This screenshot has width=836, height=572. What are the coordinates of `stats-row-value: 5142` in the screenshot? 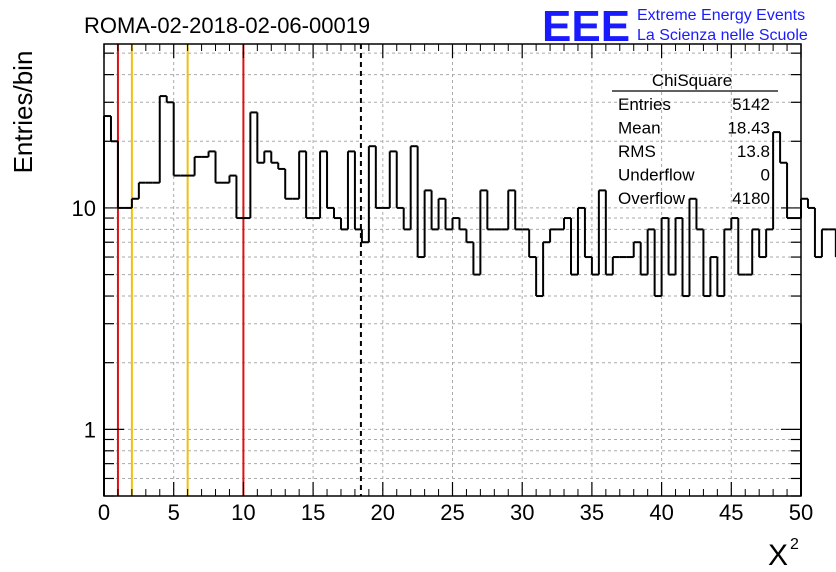 It's located at (751, 104).